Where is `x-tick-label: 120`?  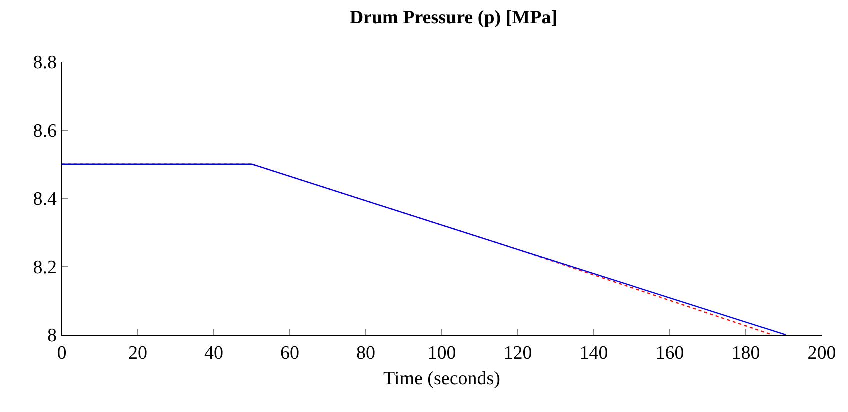
x-tick-label: 120 is located at coordinates (518, 353).